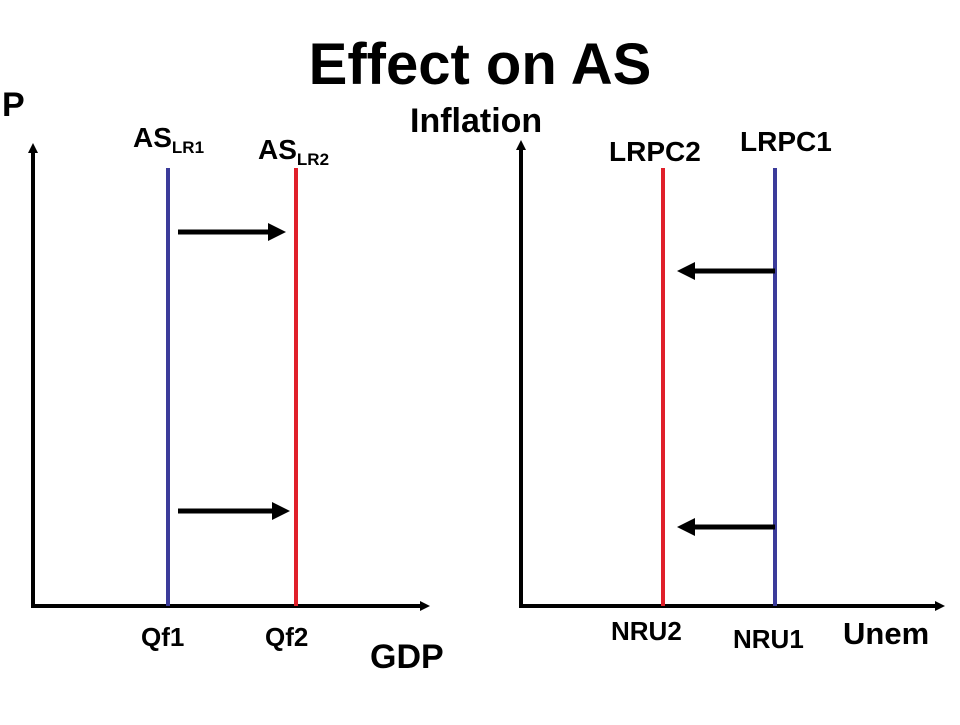  What do you see at coordinates (786, 141) in the screenshot?
I see `lrpc1-label: LRPC1` at bounding box center [786, 141].